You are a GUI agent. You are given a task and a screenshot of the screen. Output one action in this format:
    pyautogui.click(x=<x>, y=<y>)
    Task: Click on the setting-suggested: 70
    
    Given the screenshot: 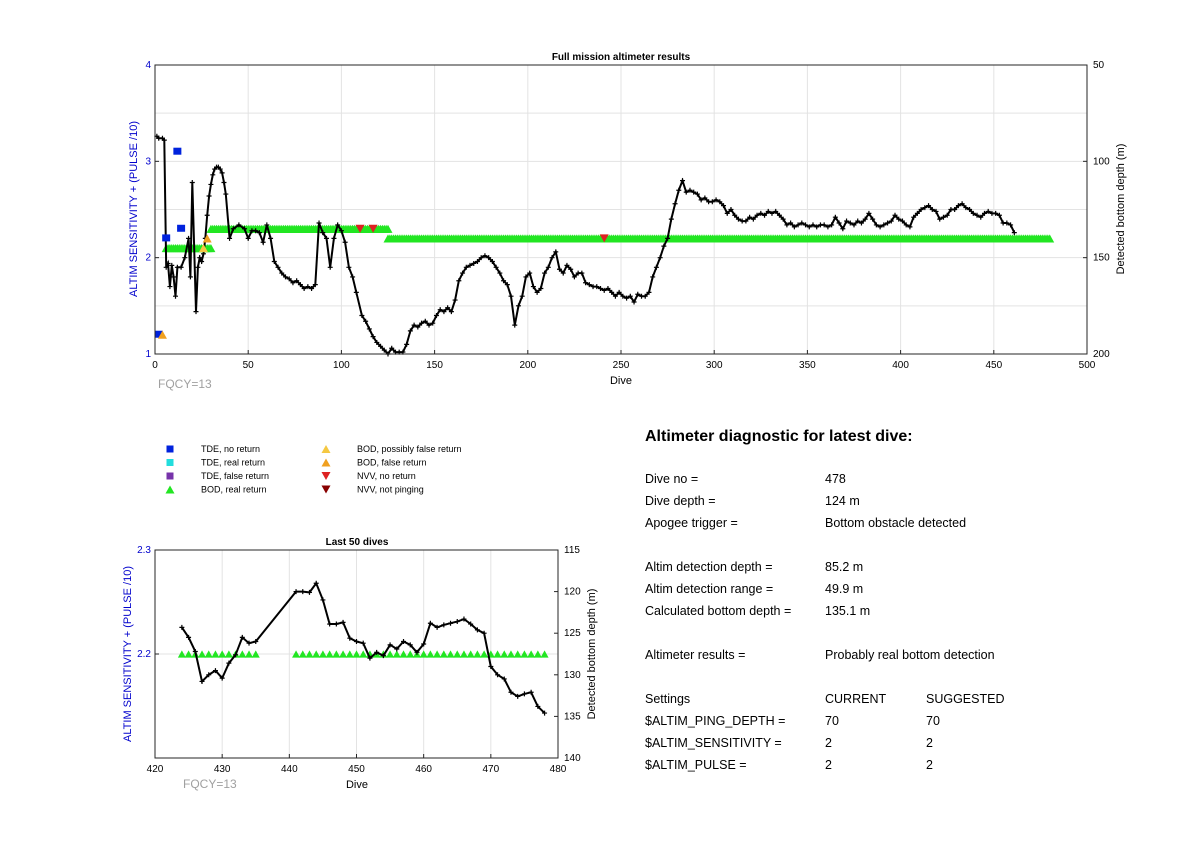 What is the action you would take?
    pyautogui.click(x=933, y=721)
    